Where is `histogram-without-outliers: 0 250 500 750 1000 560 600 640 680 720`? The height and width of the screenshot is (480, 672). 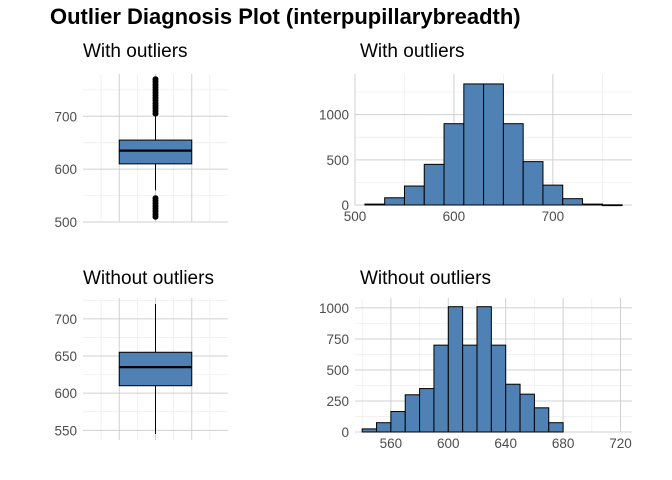 histogram-without-outliers: 0 250 500 750 1000 560 600 640 680 720 is located at coordinates (475, 374).